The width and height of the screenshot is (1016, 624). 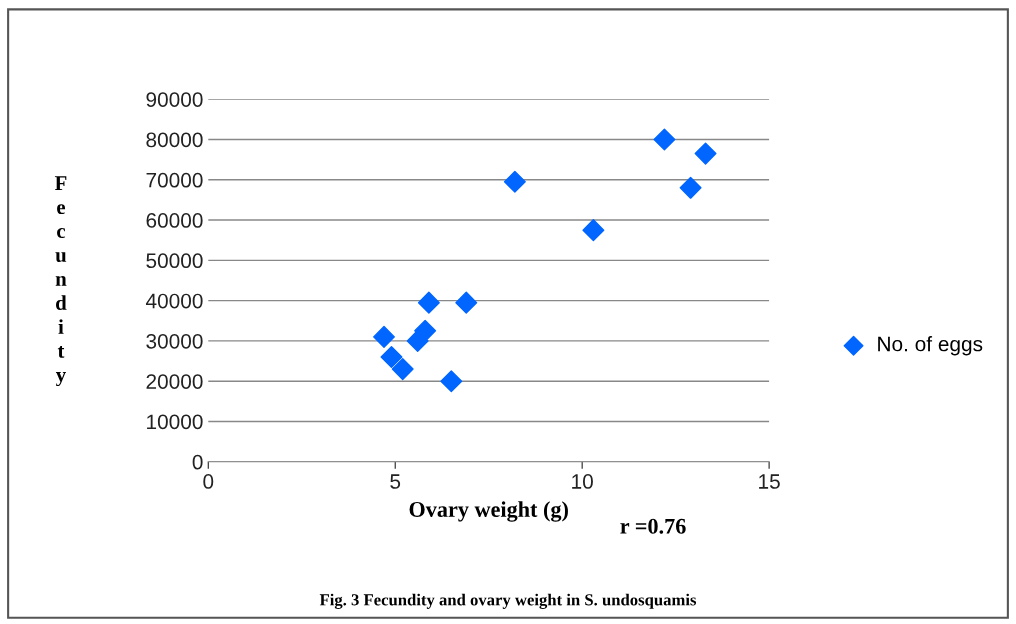 I want to click on y-tick-label: 50000, so click(x=174, y=261).